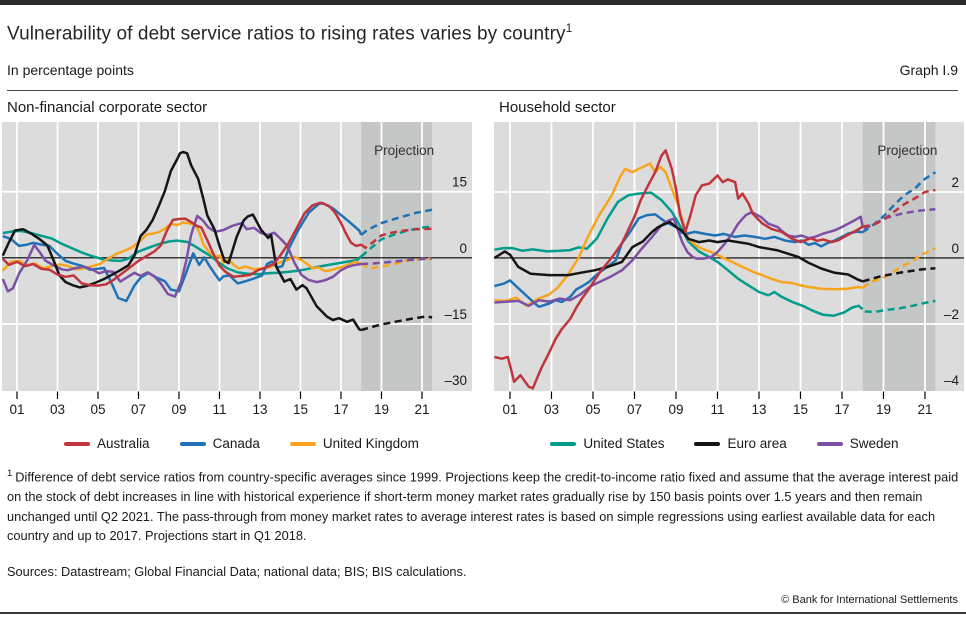  What do you see at coordinates (874, 444) in the screenshot?
I see `legend-label: Sweden` at bounding box center [874, 444].